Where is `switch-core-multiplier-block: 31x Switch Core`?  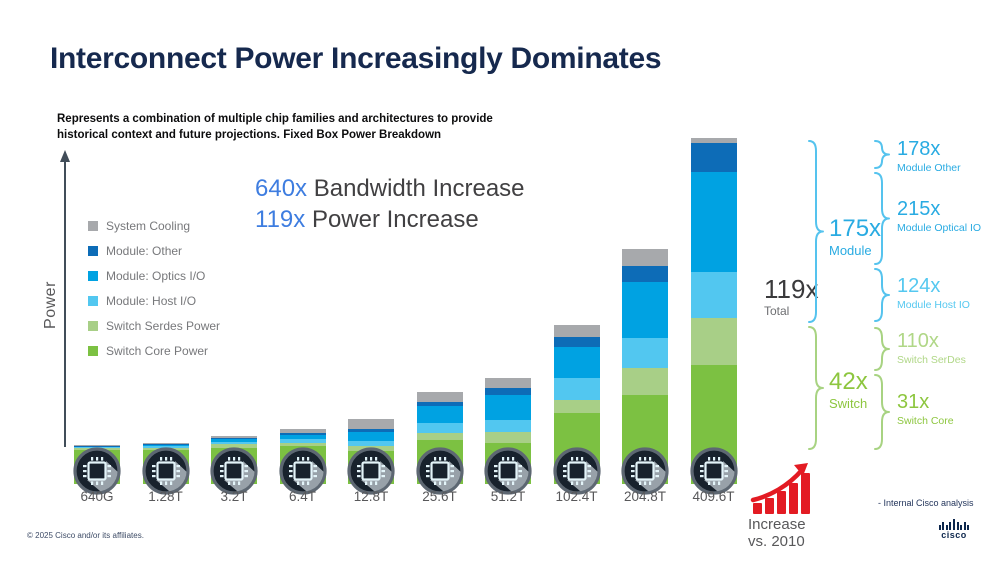
switch-core-multiplier-block: 31x Switch Core is located at coordinates (925, 409).